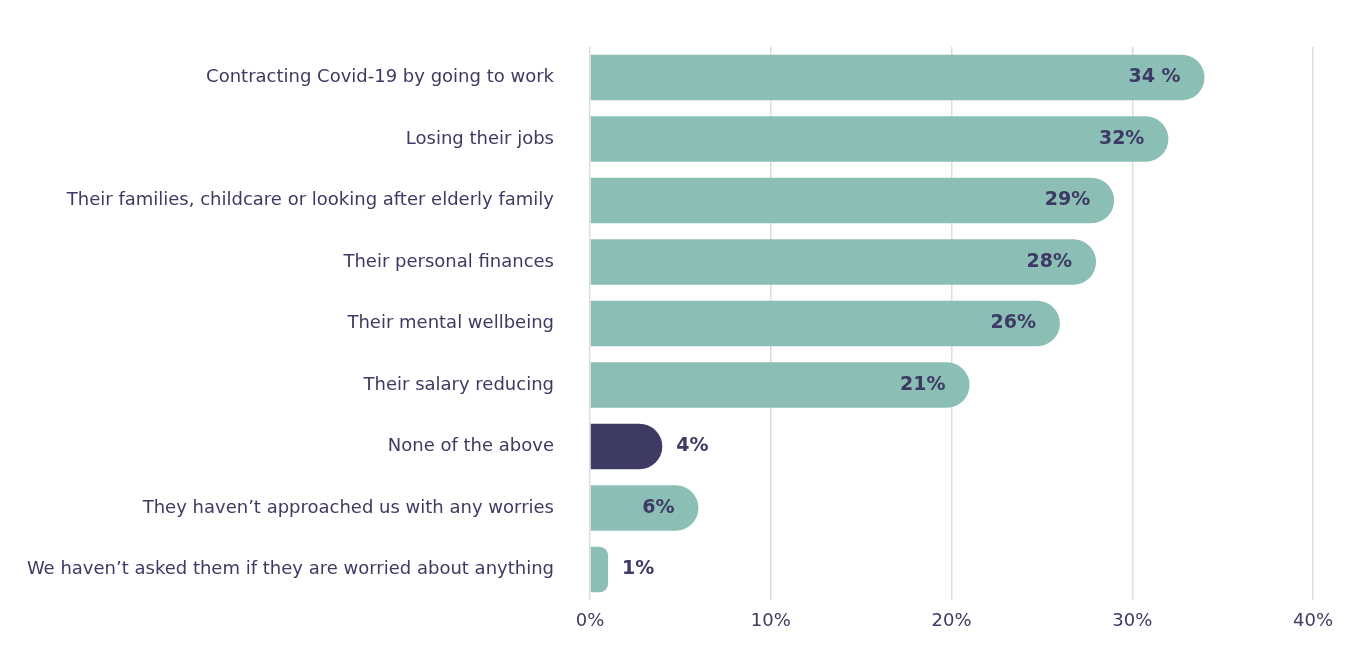  I want to click on data-label: 32%, so click(1121, 136).